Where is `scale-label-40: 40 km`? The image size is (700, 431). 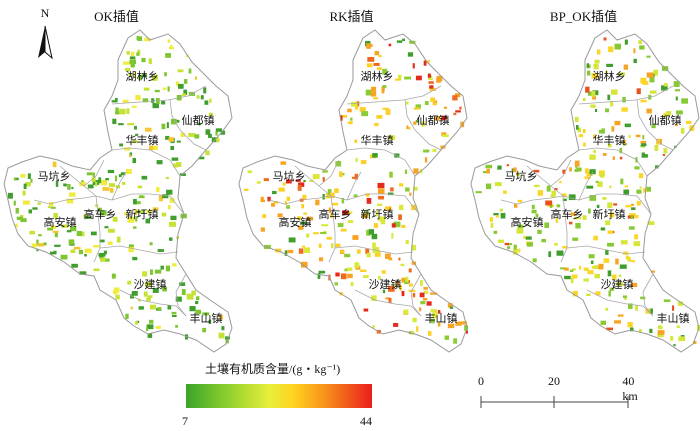
scale-label-40: 40 km is located at coordinates (630, 388).